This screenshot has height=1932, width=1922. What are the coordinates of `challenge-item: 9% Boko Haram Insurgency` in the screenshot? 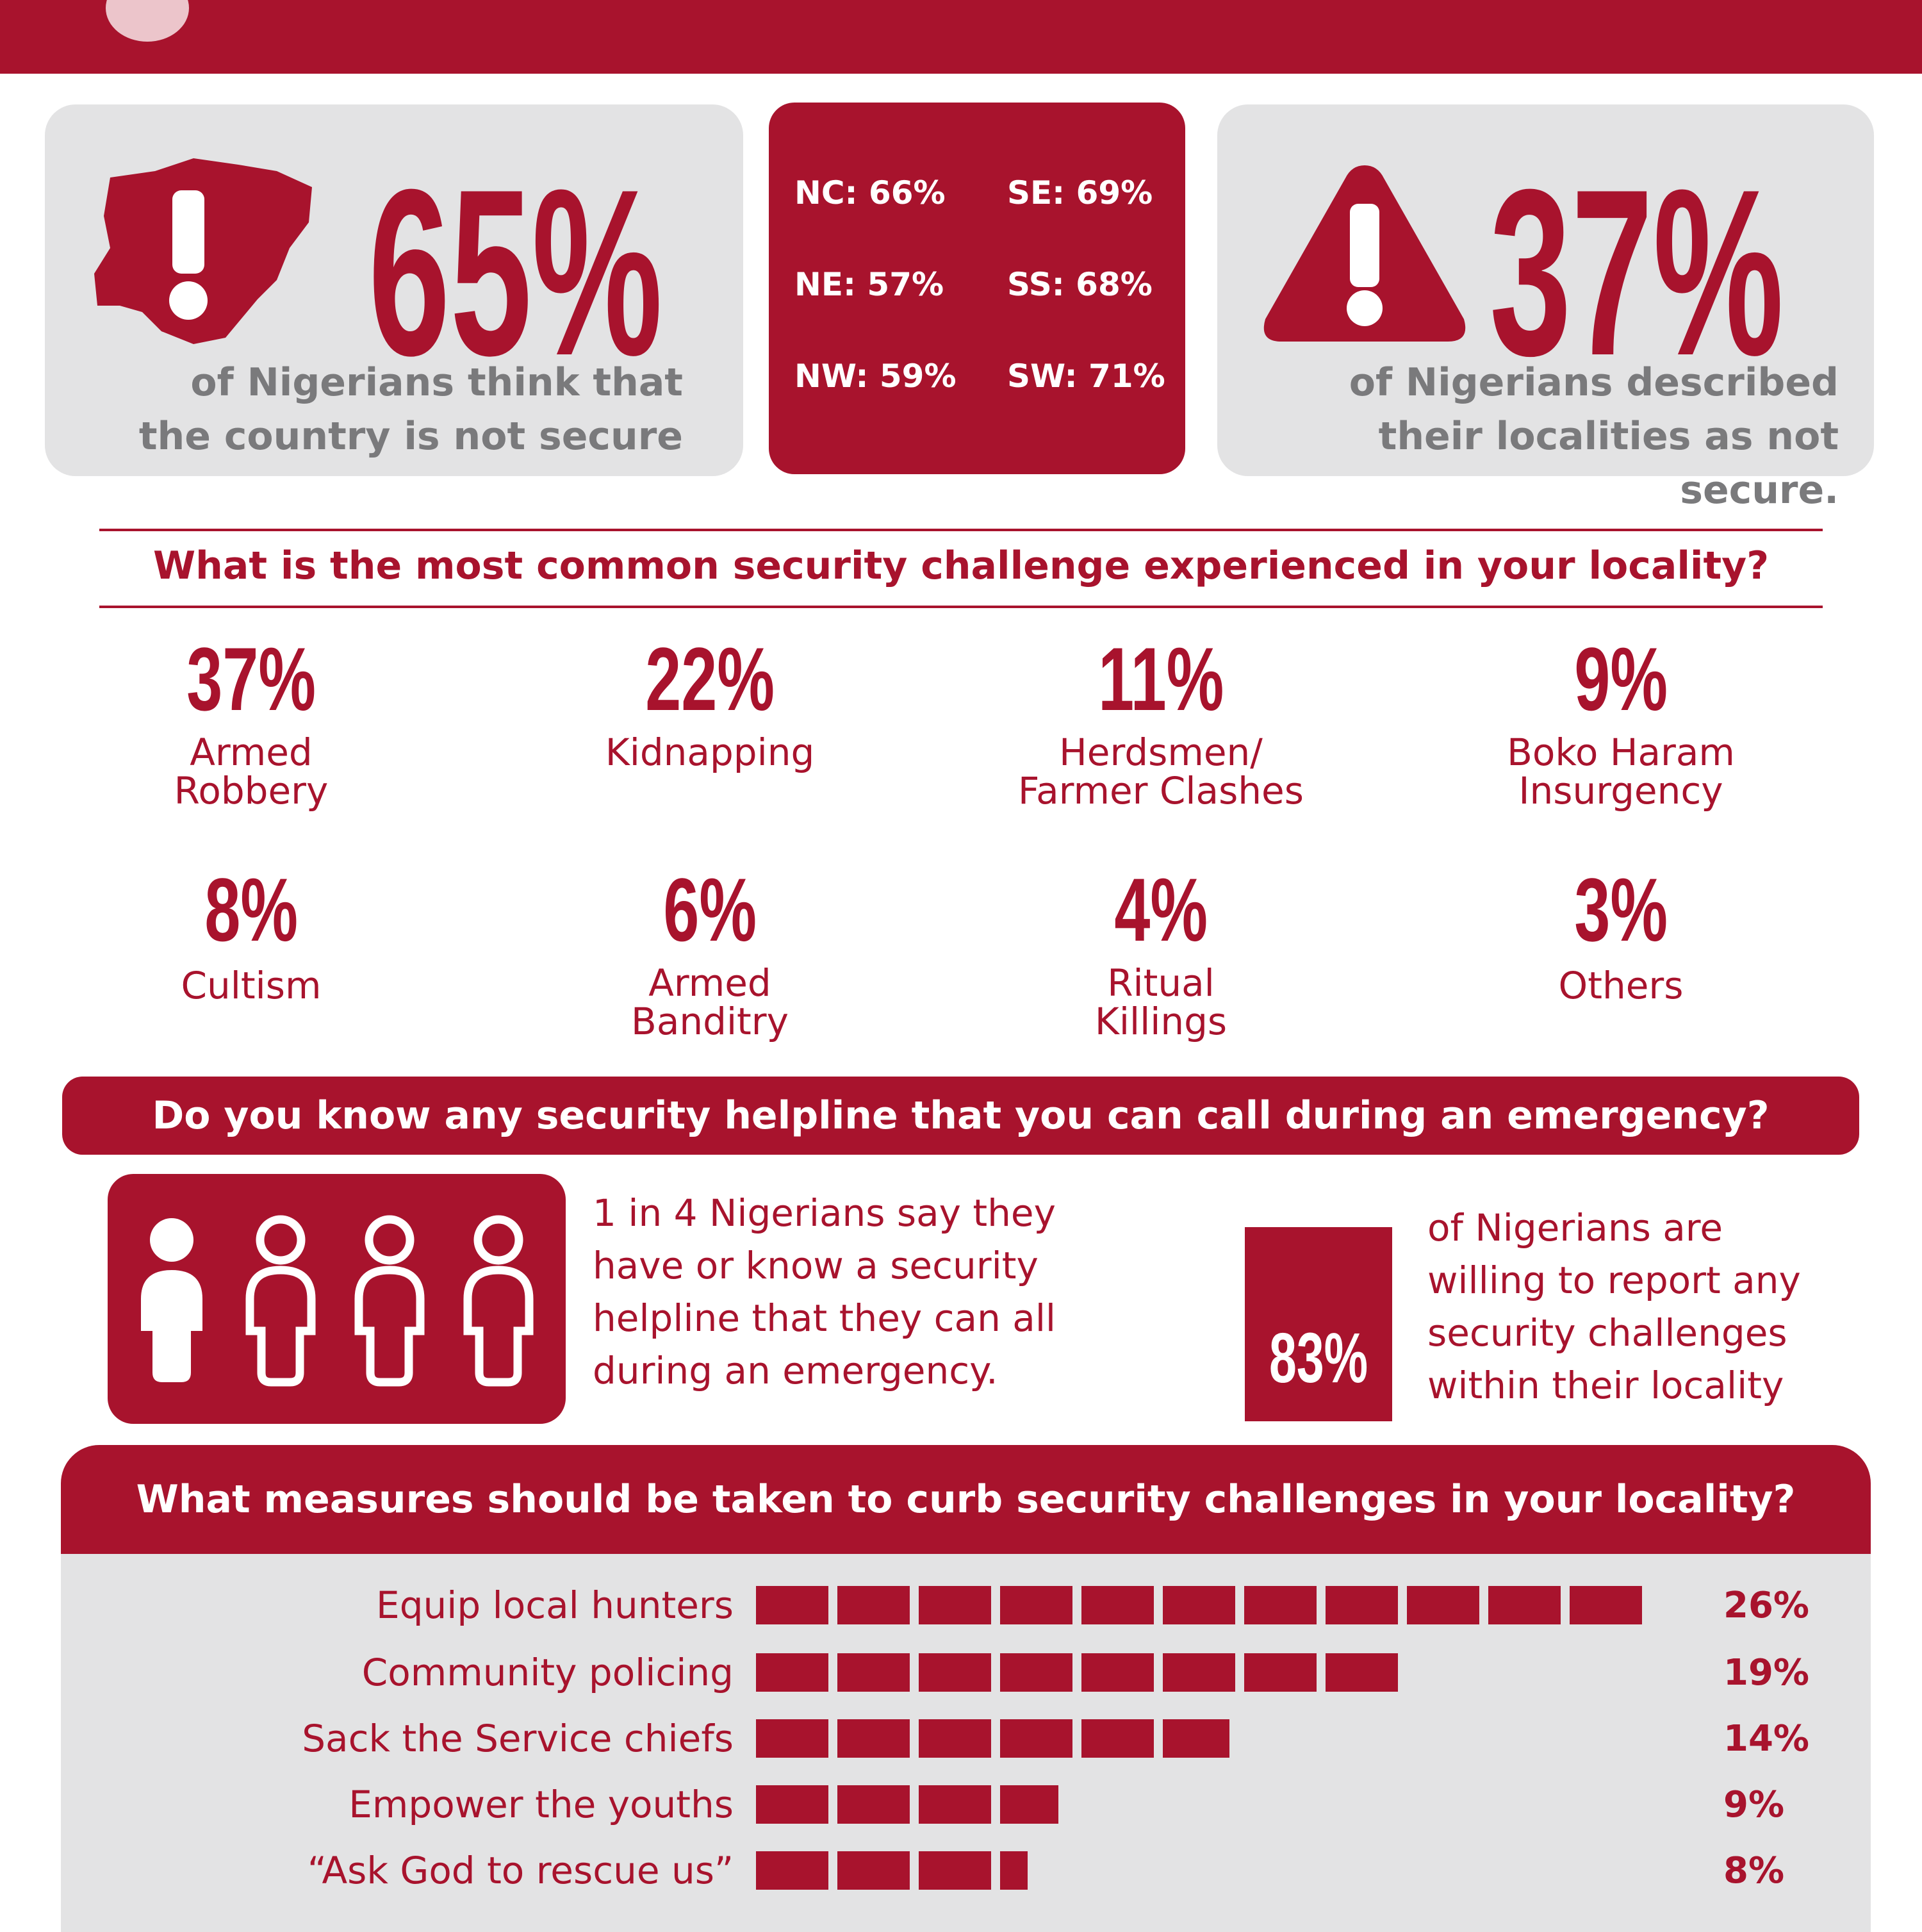 It's located at (1621, 721).